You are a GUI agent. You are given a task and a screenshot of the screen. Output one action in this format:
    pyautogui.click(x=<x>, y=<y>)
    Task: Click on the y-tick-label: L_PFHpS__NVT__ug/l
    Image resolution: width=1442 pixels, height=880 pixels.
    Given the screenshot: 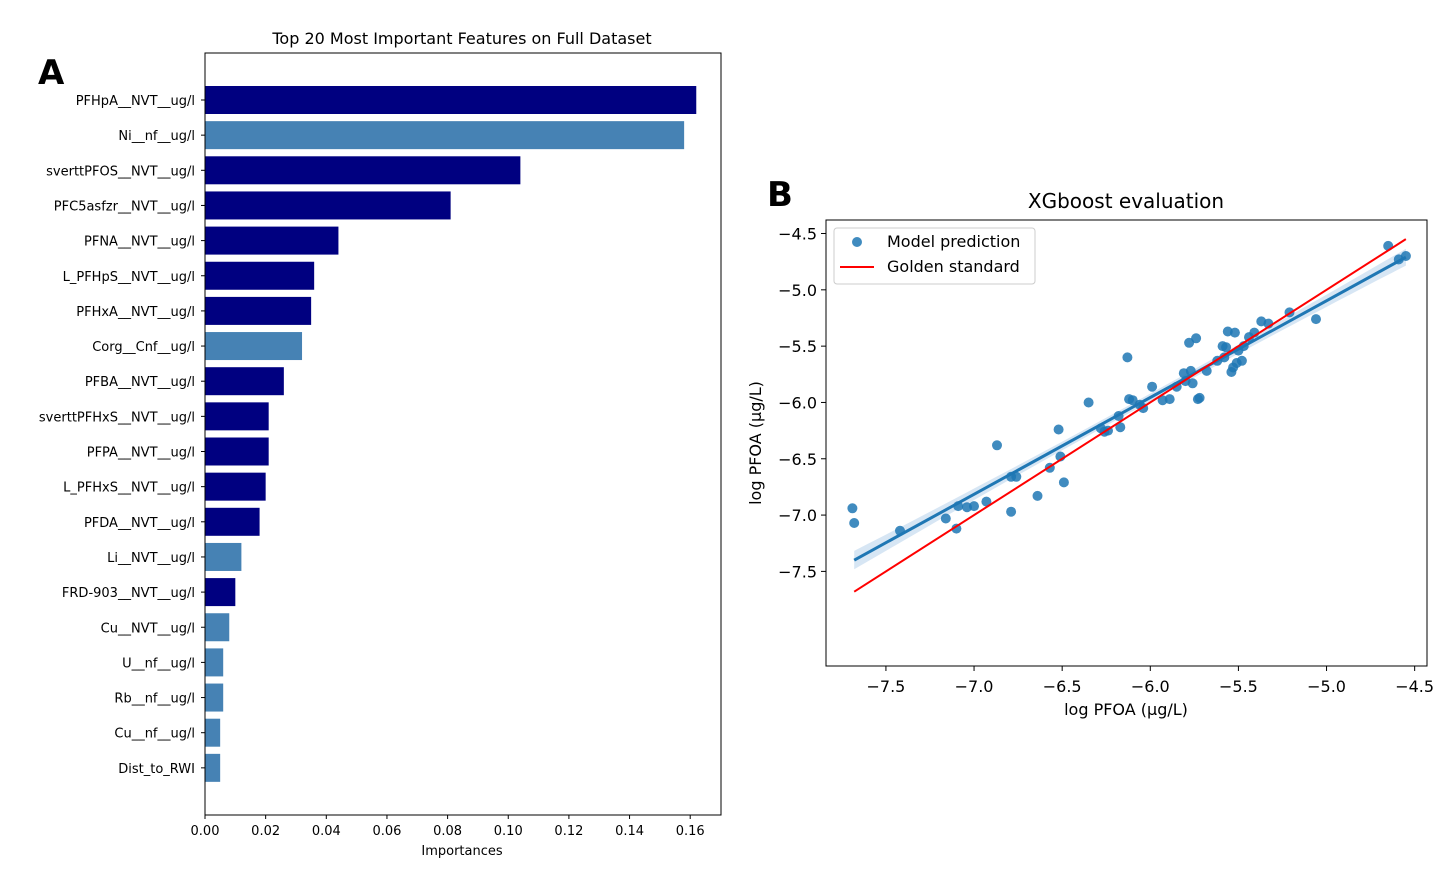 What is the action you would take?
    pyautogui.click(x=129, y=277)
    